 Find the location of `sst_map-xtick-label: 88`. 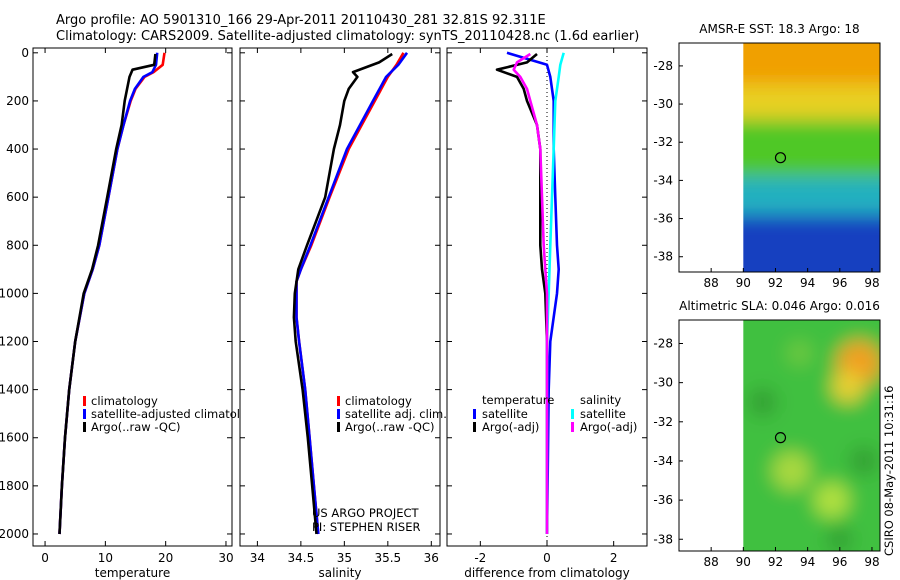

sst_map-xtick-label: 88 is located at coordinates (711, 283).